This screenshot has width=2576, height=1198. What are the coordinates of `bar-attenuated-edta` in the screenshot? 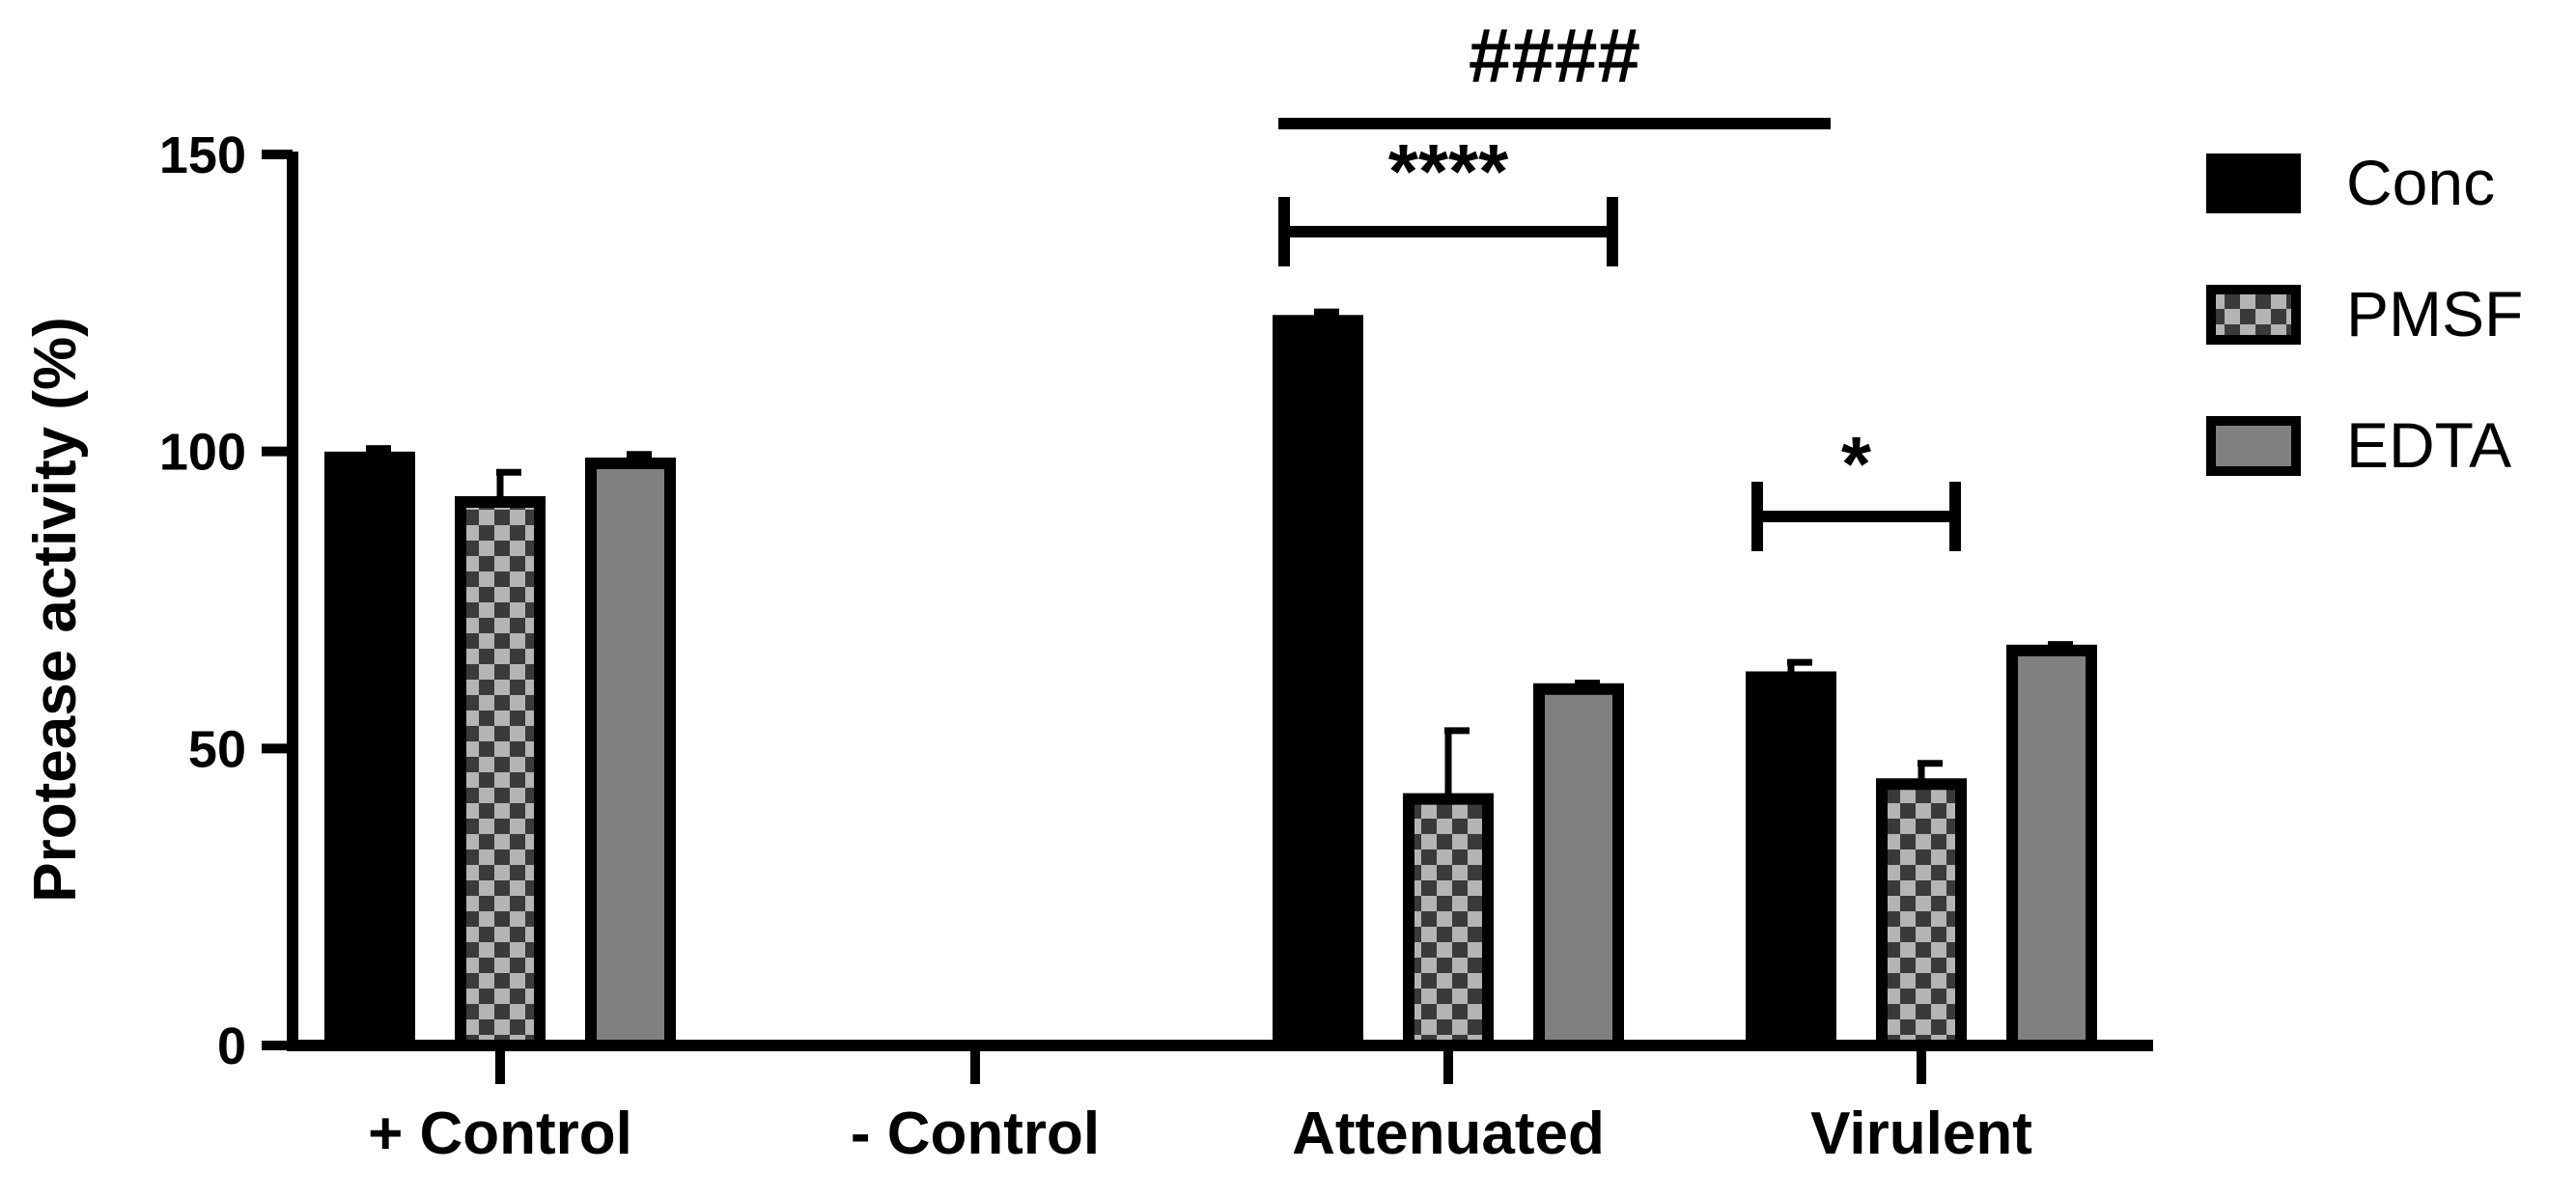 It's located at (1579, 867).